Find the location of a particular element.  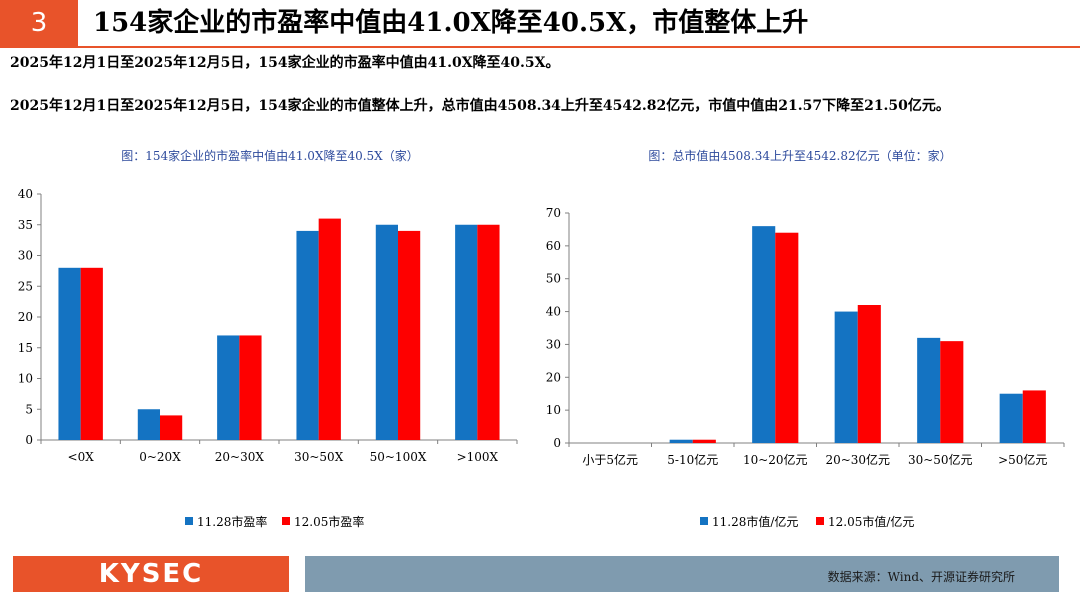

y-tick-label: 15 is located at coordinates (25, 348).